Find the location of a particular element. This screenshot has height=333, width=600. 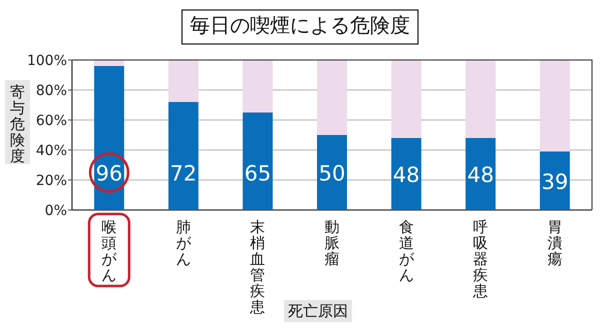

y-axis-title: 寄与危険度 is located at coordinates (17, 124).